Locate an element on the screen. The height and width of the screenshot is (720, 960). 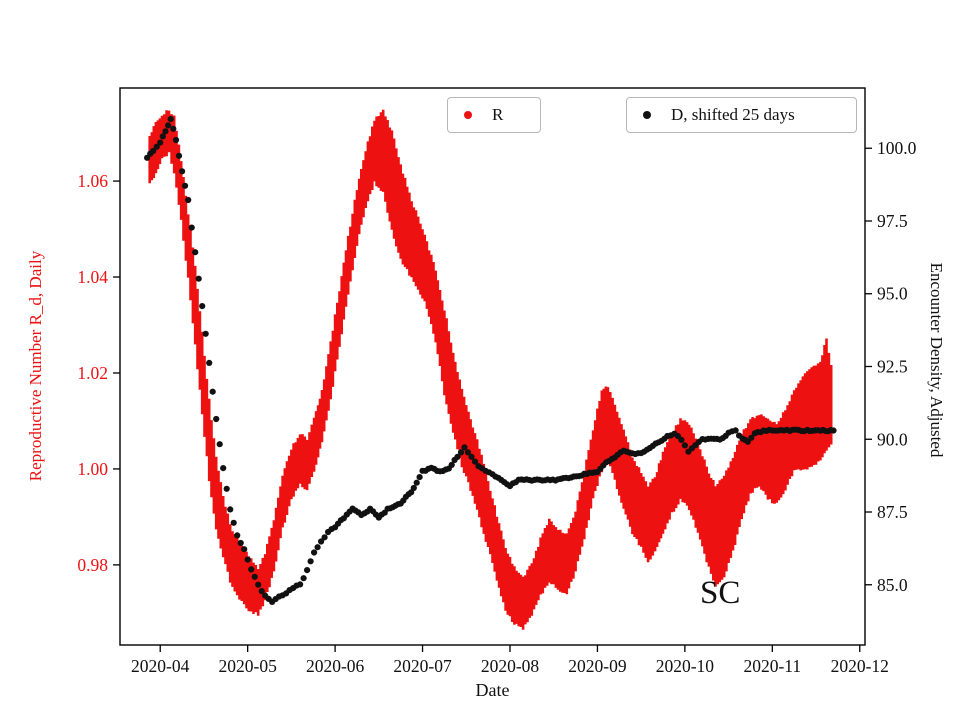
svg-text: 92.5 is located at coordinates (892, 367).